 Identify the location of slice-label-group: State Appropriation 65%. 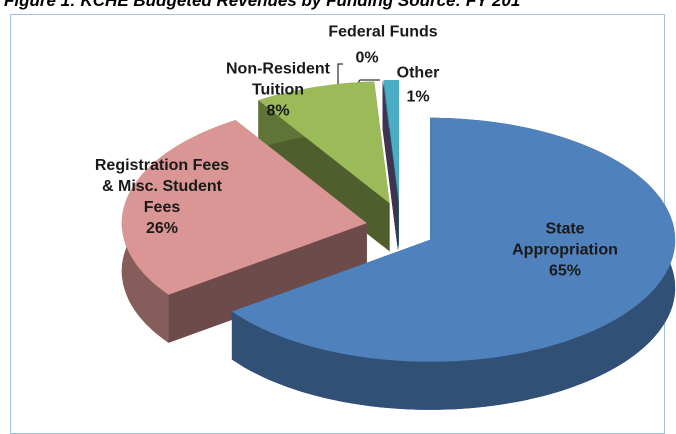
(565, 250).